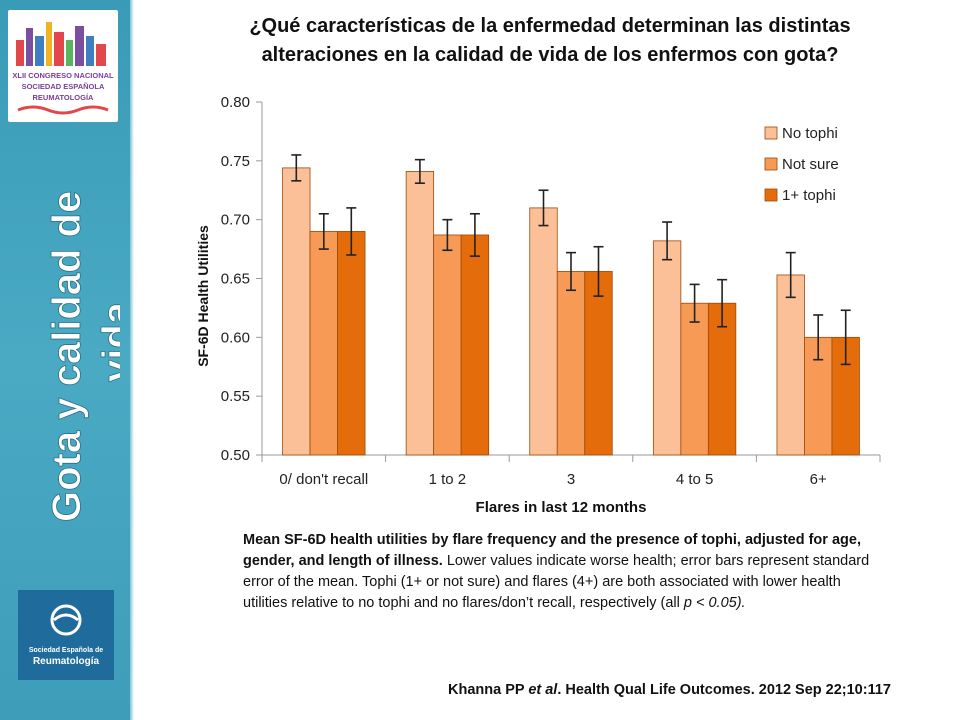 Image resolution: width=960 pixels, height=720 pixels. What do you see at coordinates (571, 479) in the screenshot?
I see `x-tick-label: 3` at bounding box center [571, 479].